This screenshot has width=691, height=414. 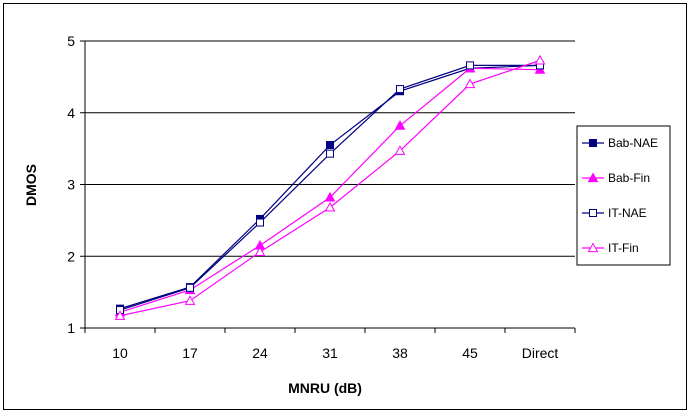 What do you see at coordinates (71, 41) in the screenshot?
I see `y-tick-label: 5` at bounding box center [71, 41].